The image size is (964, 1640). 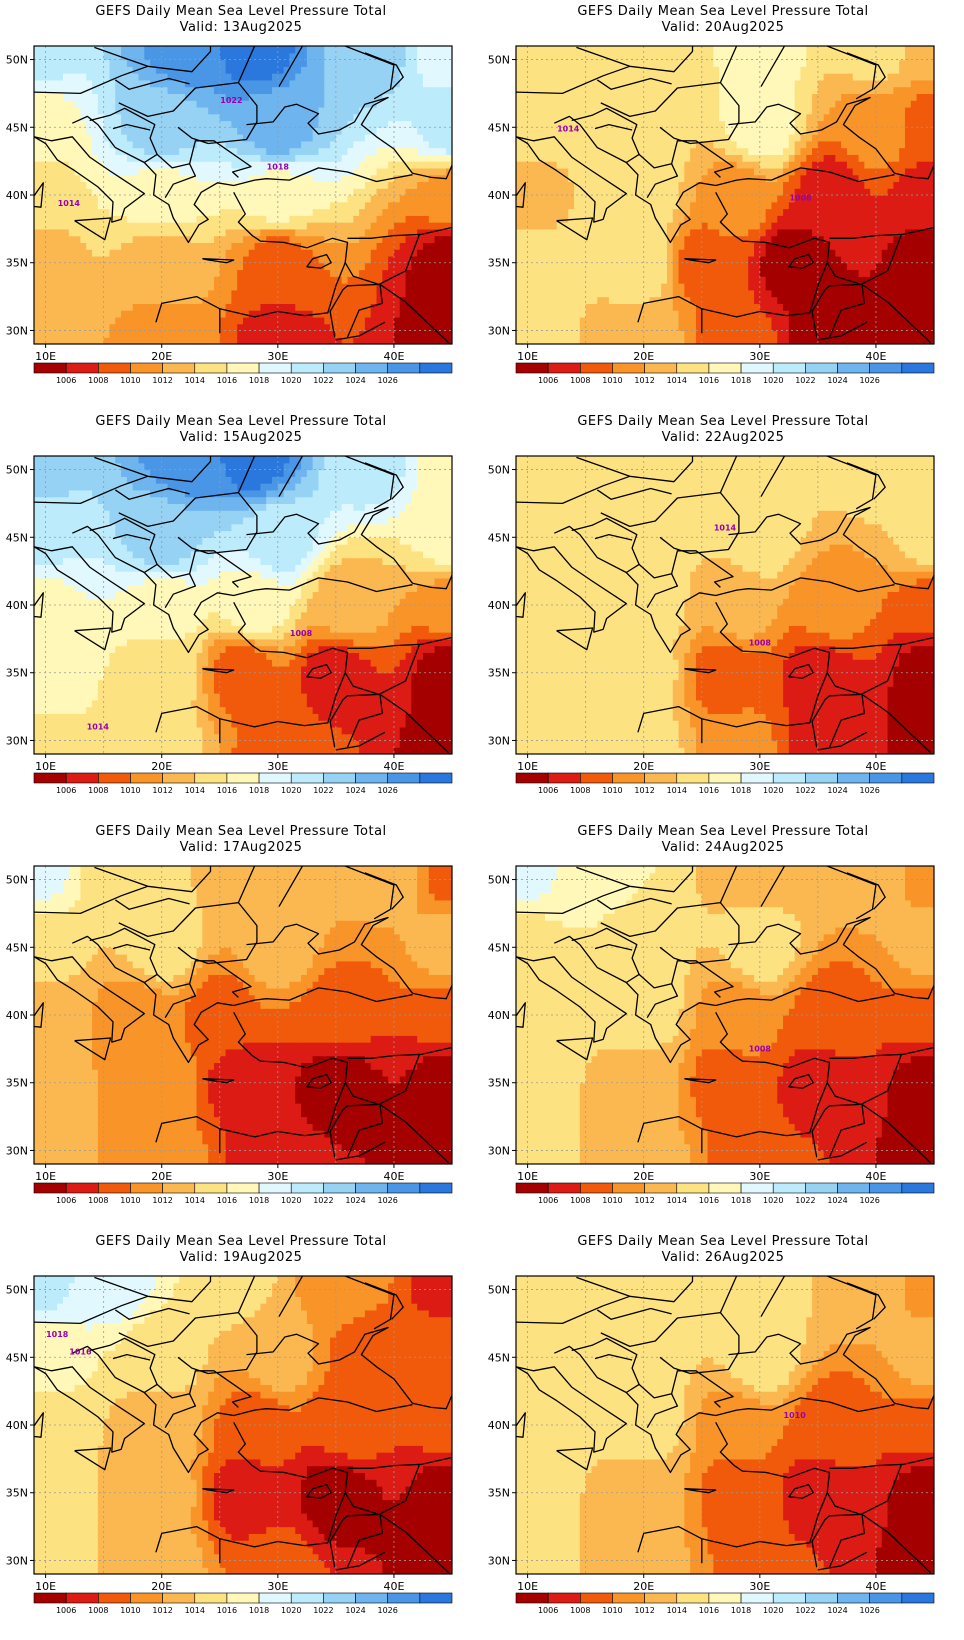 What do you see at coordinates (773, 1610) in the screenshot?
I see `colorbar-label: 1020` at bounding box center [773, 1610].